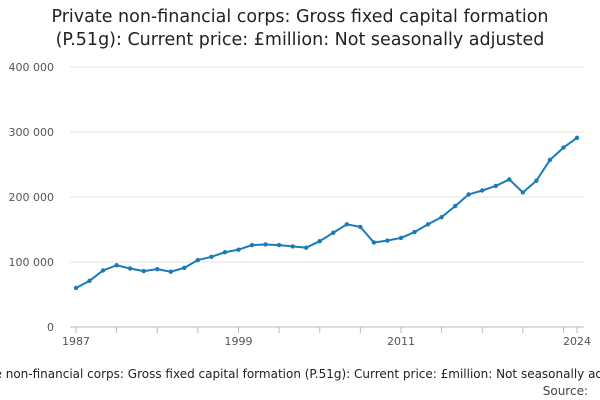 The image size is (600, 400). I want to click on y-axis-labels: 0 100 000 200 000 300 000 400 000, so click(32, 197).